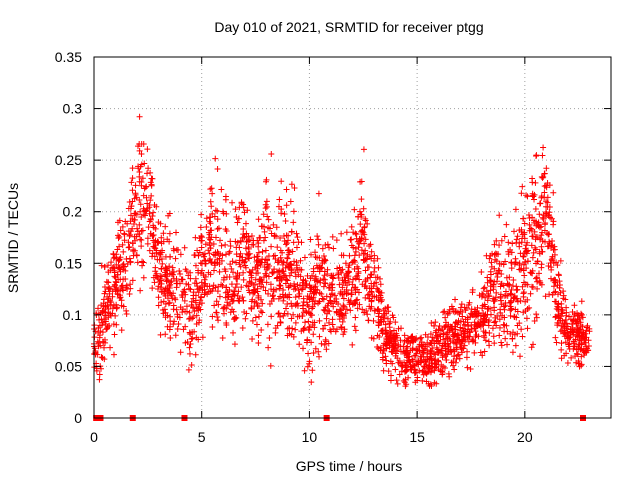 Image resolution: width=640 pixels, height=480 pixels. What do you see at coordinates (94, 437) in the screenshot?
I see `x-tick-label: 0` at bounding box center [94, 437].